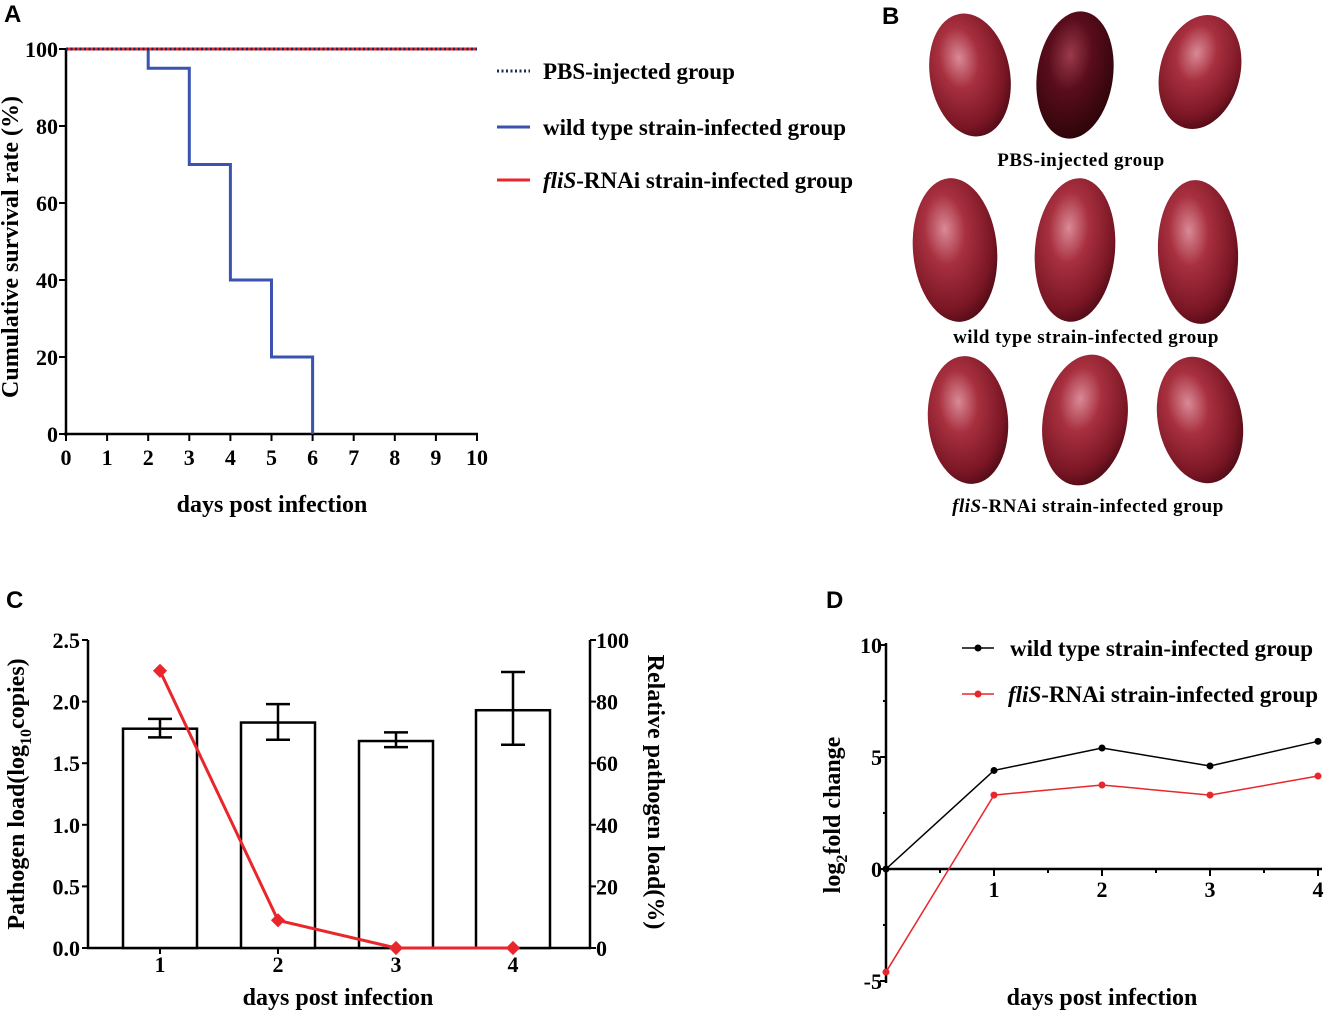 This screenshot has width=1324, height=1012. What do you see at coordinates (966, 506) in the screenshot?
I see `photo-label-flis-italic: fliS` at bounding box center [966, 506].